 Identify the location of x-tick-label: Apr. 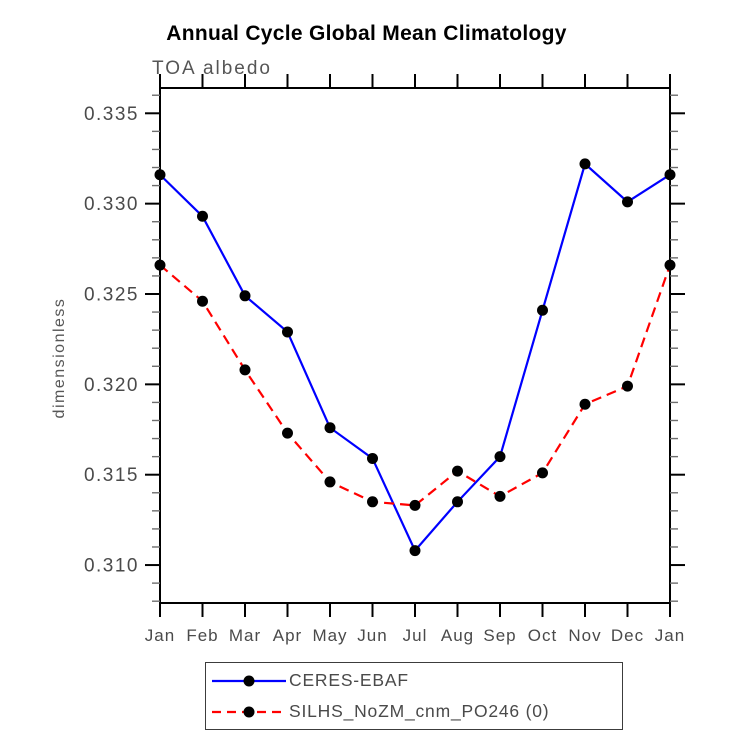
(287, 635).